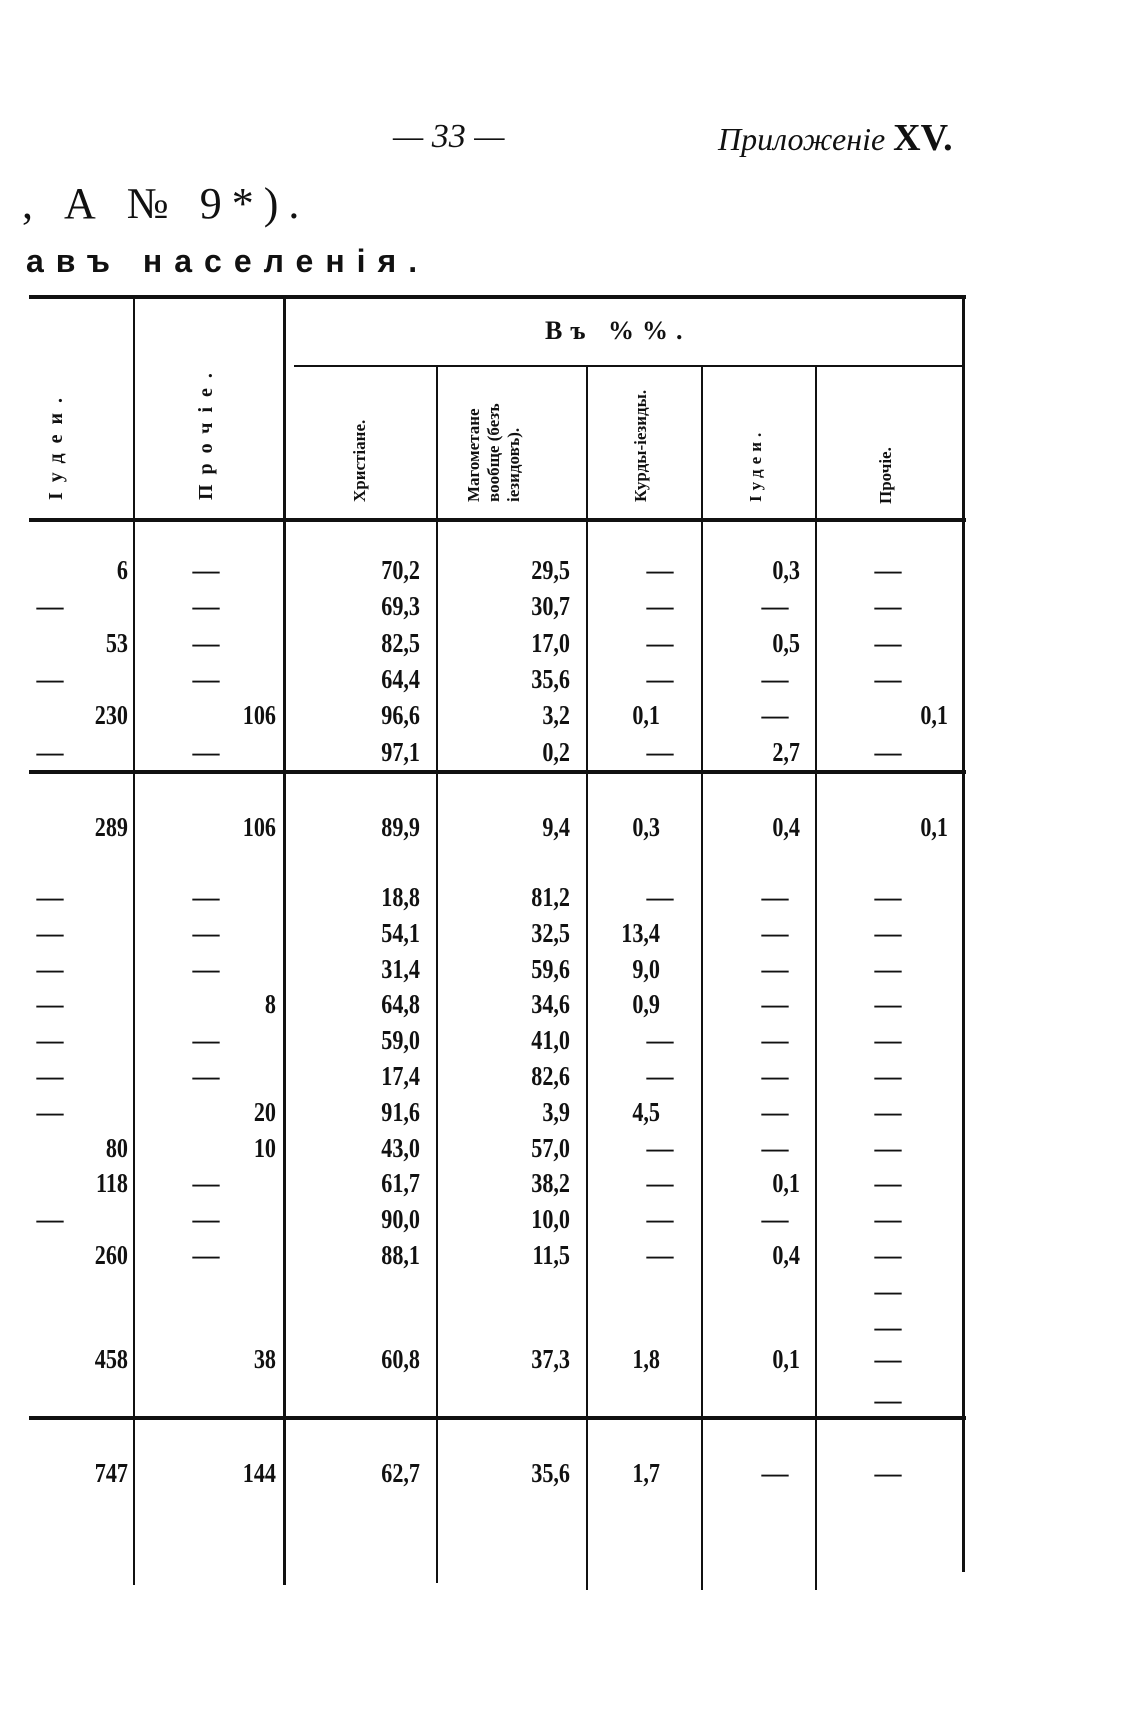 This screenshot has width=1140, height=1727. Describe the element at coordinates (111, 1473) in the screenshot. I see `grand-total-cell: 747` at that location.